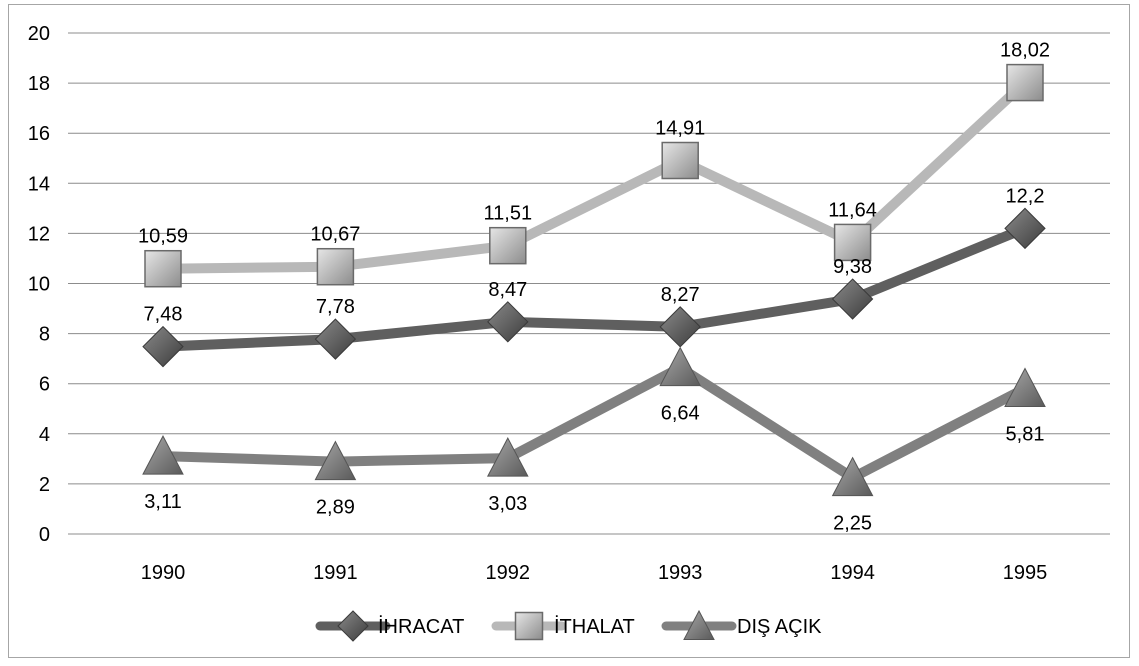 The image size is (1139, 666). Describe the element at coordinates (852, 524) in the screenshot. I see `dis-acik-data-label: 2,25` at that location.